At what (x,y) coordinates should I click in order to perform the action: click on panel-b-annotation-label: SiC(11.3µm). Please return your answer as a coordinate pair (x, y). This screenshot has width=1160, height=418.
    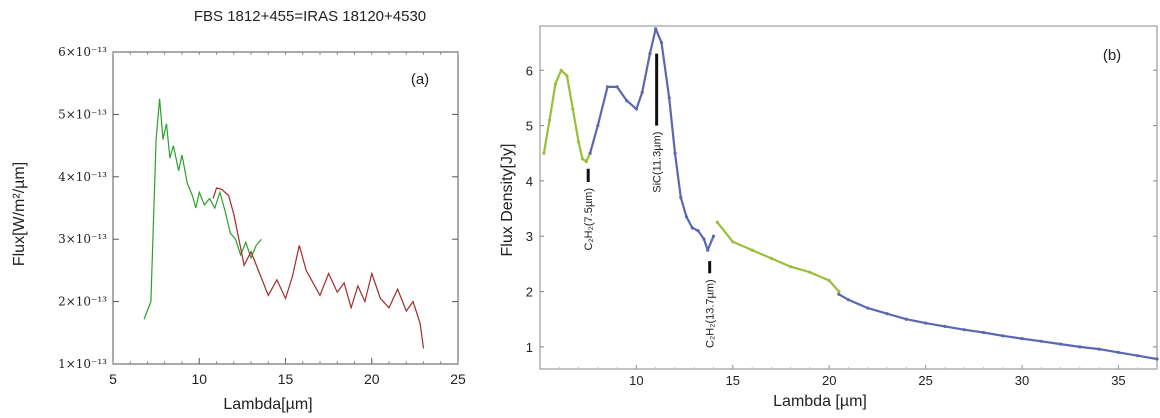
    Looking at the image, I should click on (658, 162).